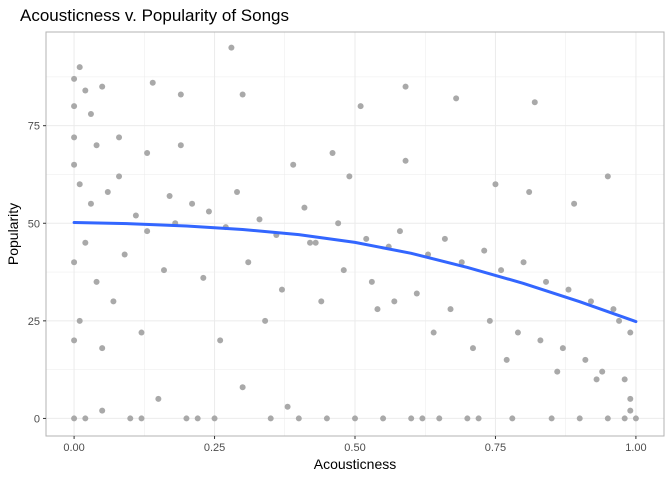 This screenshot has height=480, width=672. What do you see at coordinates (635, 448) in the screenshot?
I see `x-tick-label: 1.00` at bounding box center [635, 448].